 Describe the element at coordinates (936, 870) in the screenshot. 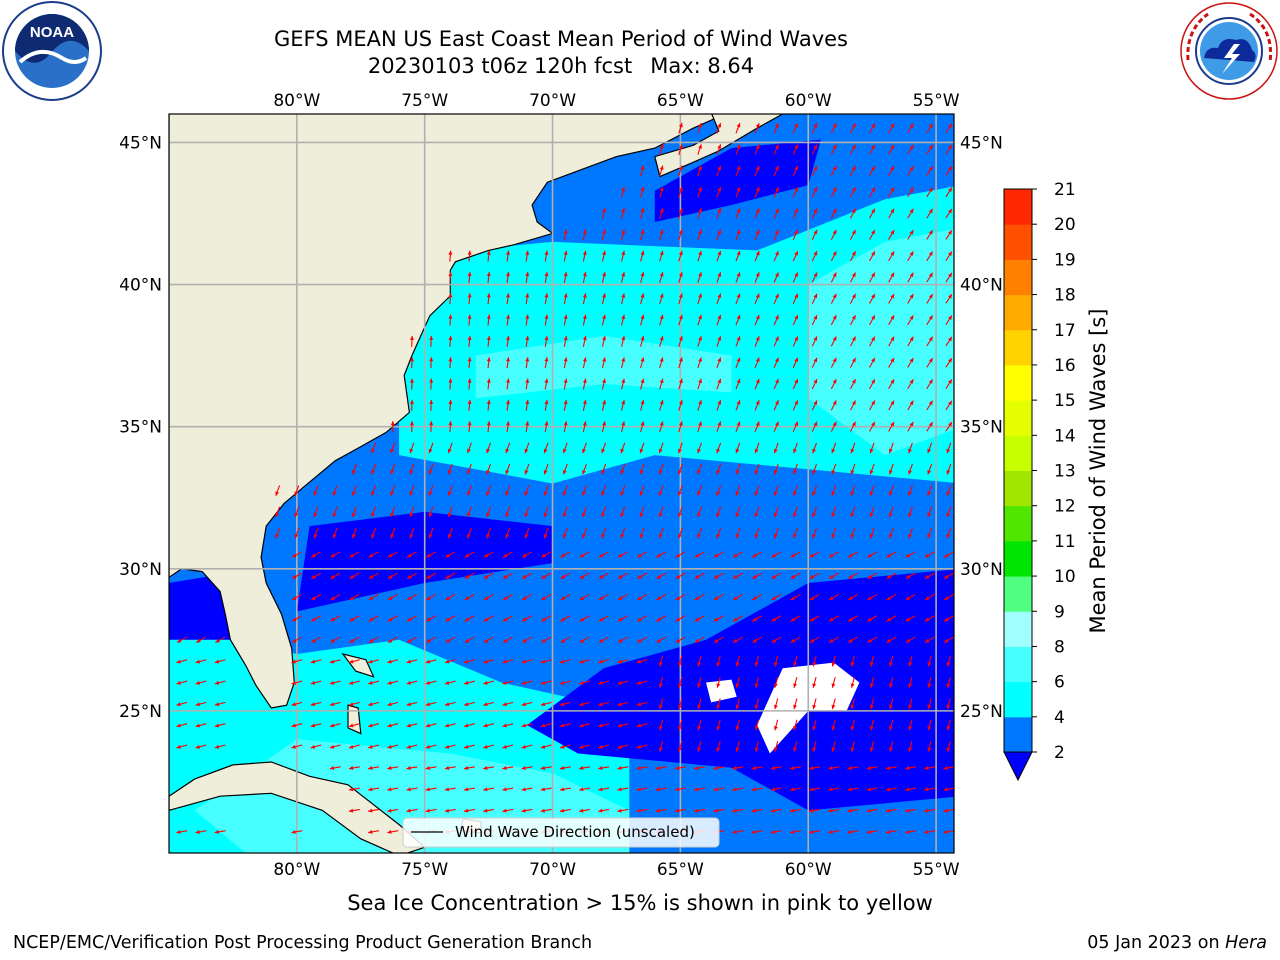

I see `lon-tick-label-bottom: 55°W` at that location.